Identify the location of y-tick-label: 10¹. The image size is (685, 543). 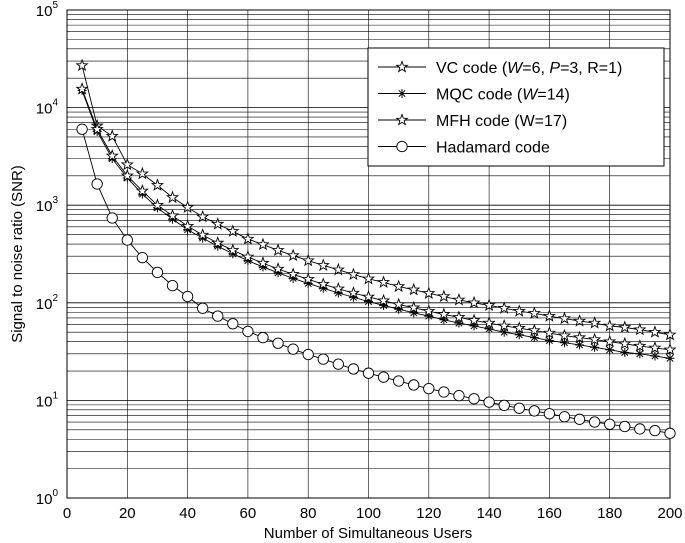
(47, 400).